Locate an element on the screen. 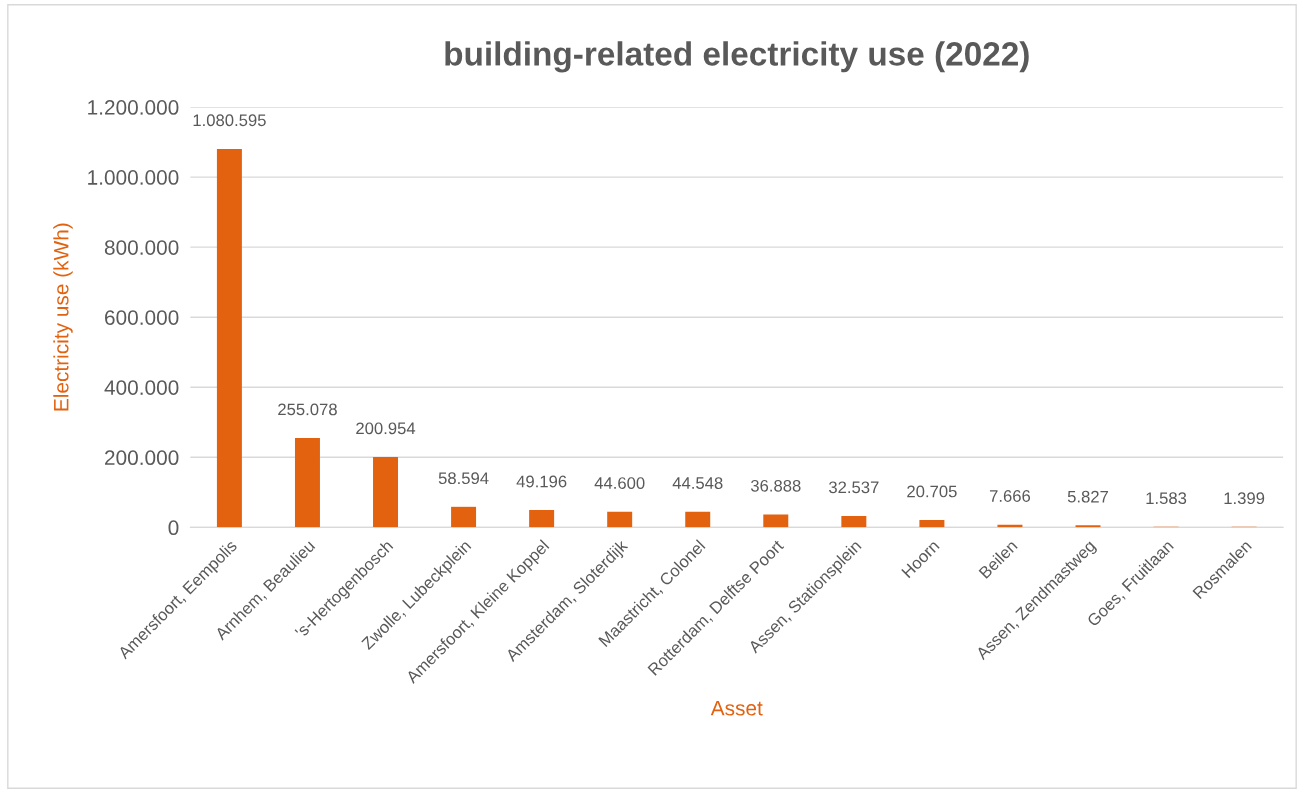  data-label: 200.954 is located at coordinates (386, 428).